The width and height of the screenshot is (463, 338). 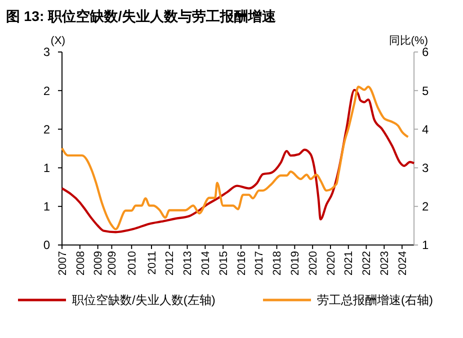 What do you see at coordinates (152, 263) in the screenshot?
I see `x-tick-label: 2011` at bounding box center [152, 263].